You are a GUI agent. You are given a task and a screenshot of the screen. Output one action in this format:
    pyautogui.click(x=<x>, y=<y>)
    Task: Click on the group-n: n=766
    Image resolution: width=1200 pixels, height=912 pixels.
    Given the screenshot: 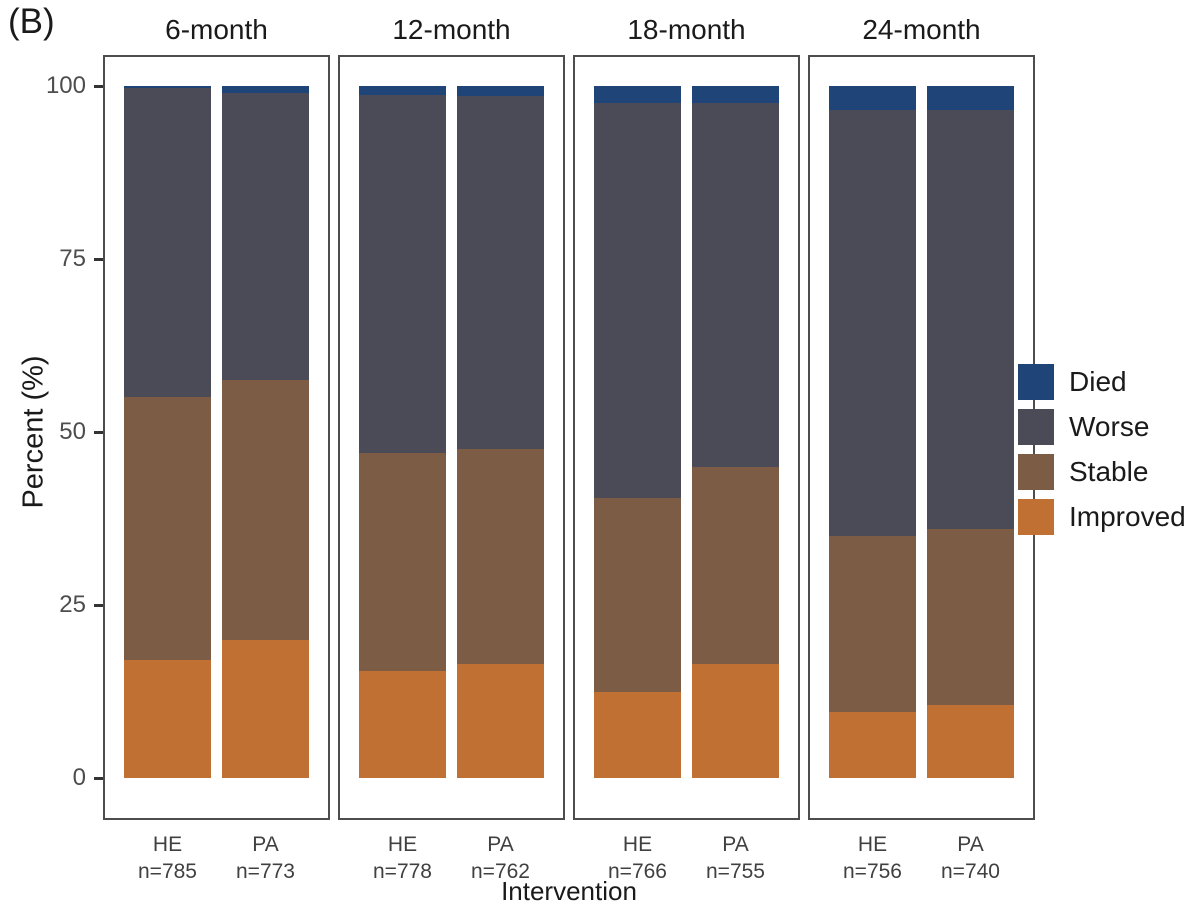 What is the action you would take?
    pyautogui.click(x=637, y=872)
    